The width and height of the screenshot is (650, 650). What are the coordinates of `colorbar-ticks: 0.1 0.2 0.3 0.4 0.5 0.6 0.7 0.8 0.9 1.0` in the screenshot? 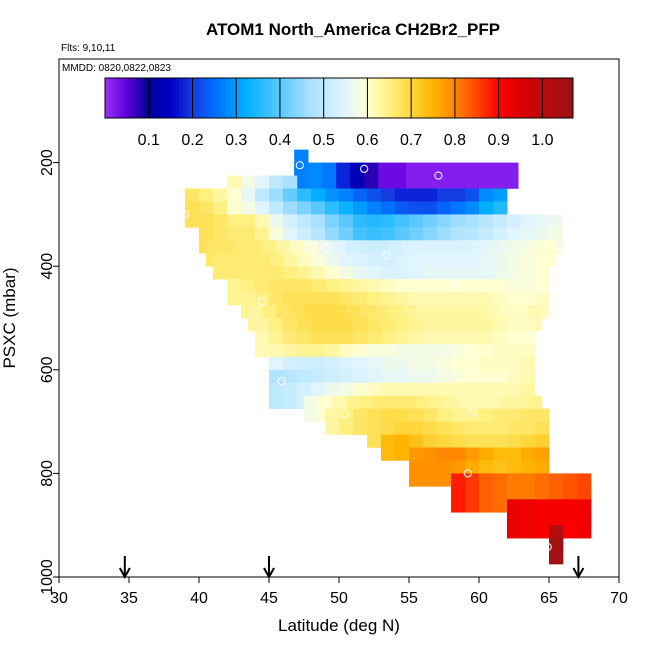 It's located at (346, 113).